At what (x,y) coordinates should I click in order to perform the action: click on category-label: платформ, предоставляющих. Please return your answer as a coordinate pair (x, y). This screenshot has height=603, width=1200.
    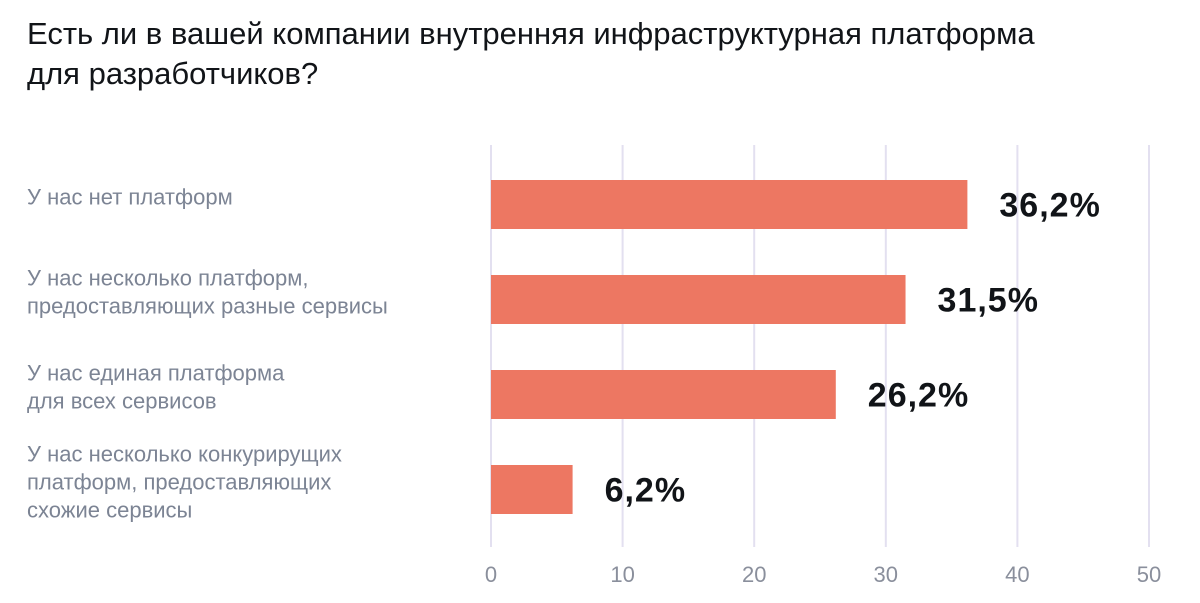
    Looking at the image, I should click on (179, 482).